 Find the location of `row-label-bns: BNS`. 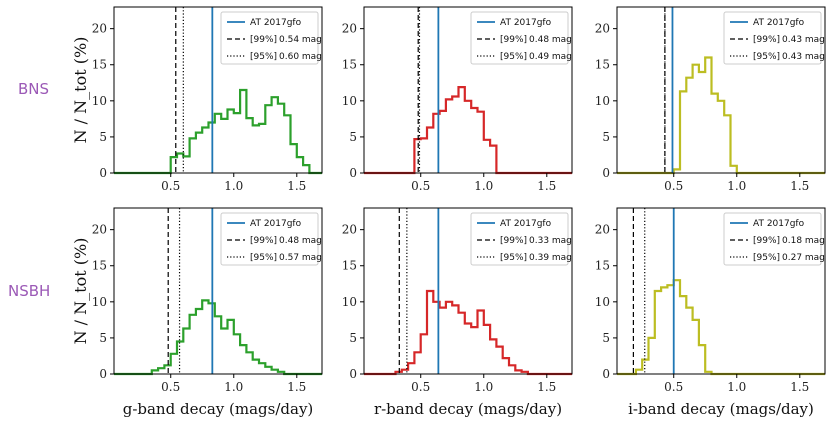

row-label-bns: BNS is located at coordinates (33, 89).